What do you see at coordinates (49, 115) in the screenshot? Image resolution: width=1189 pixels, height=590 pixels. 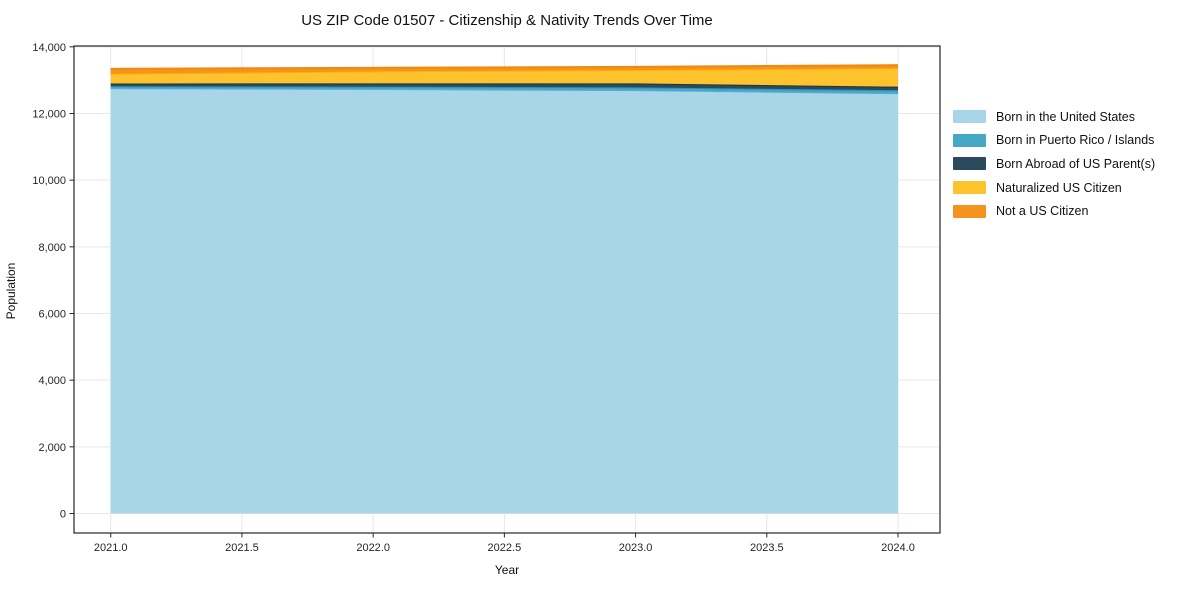 I see `y-tick-label: 12,000` at bounding box center [49, 115].